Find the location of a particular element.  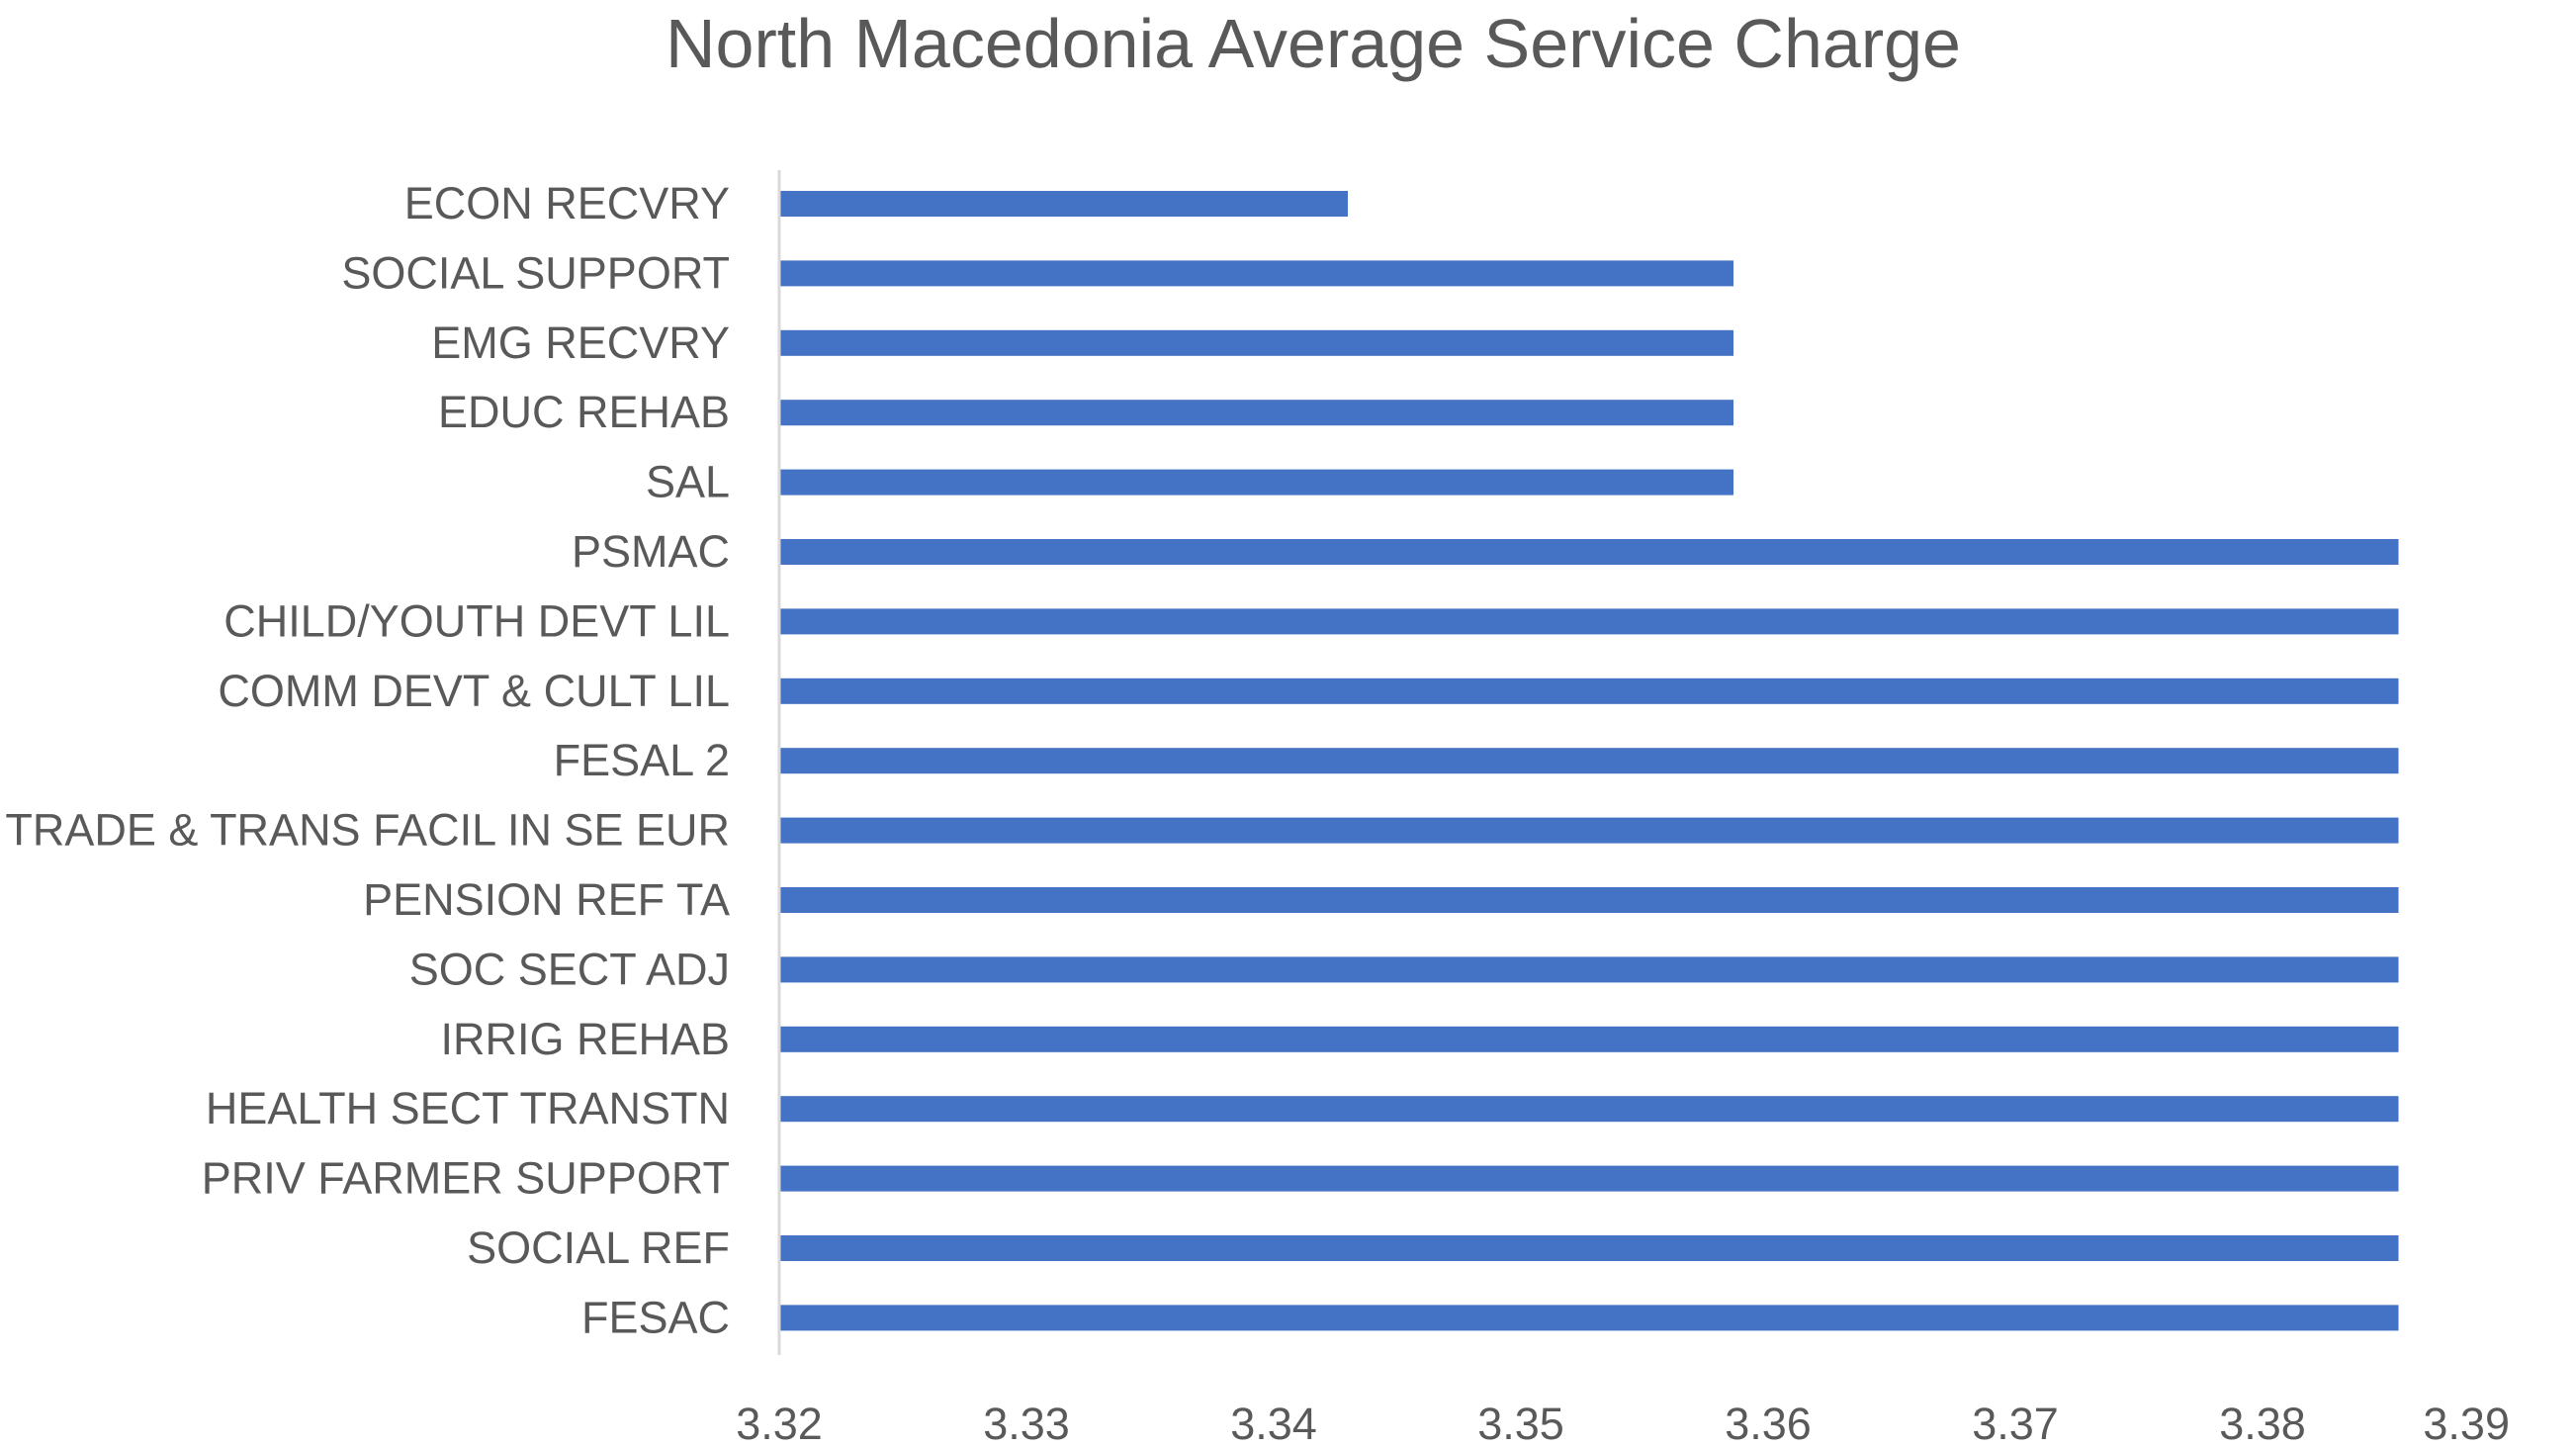

category-label-pension-ref-ta: PENSION REF TA is located at coordinates (546, 899).